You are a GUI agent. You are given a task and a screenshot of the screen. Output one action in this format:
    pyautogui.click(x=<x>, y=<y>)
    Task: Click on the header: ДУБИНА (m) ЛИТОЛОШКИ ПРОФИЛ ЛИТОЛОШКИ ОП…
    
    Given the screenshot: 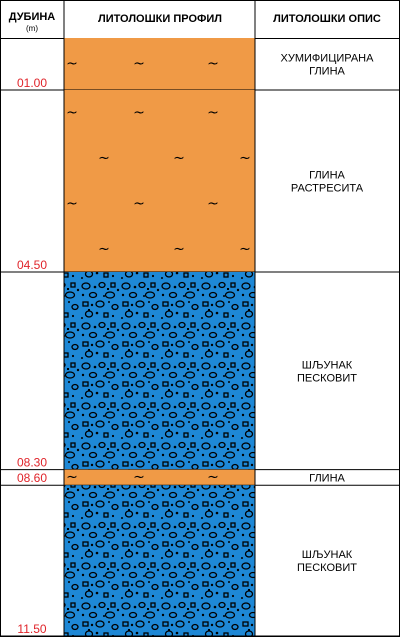 What is the action you would take?
    pyautogui.click(x=200, y=19)
    